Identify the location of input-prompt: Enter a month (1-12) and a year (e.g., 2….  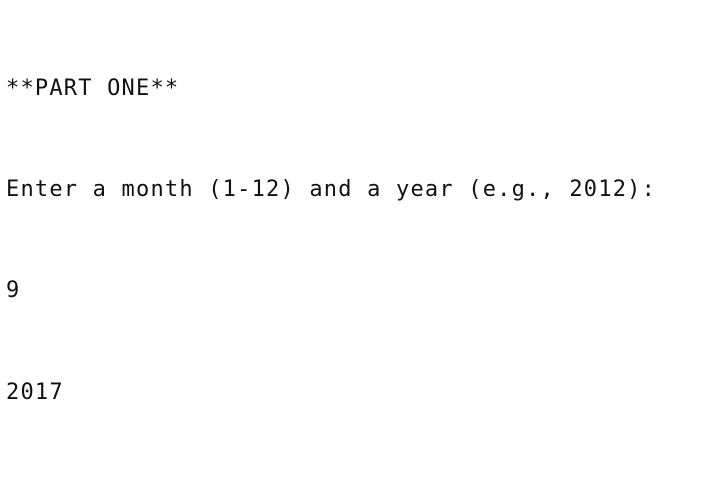
(331, 189).